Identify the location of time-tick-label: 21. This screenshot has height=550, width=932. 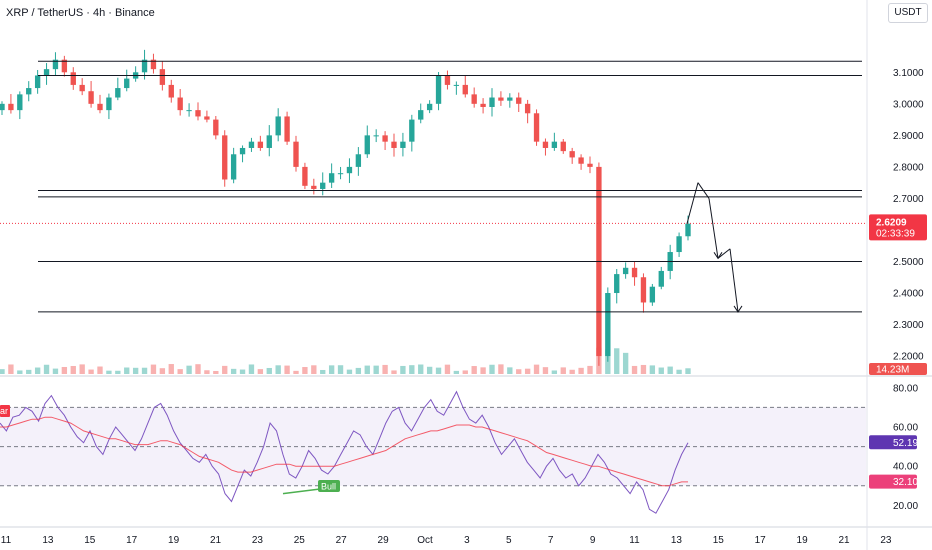
(844, 540).